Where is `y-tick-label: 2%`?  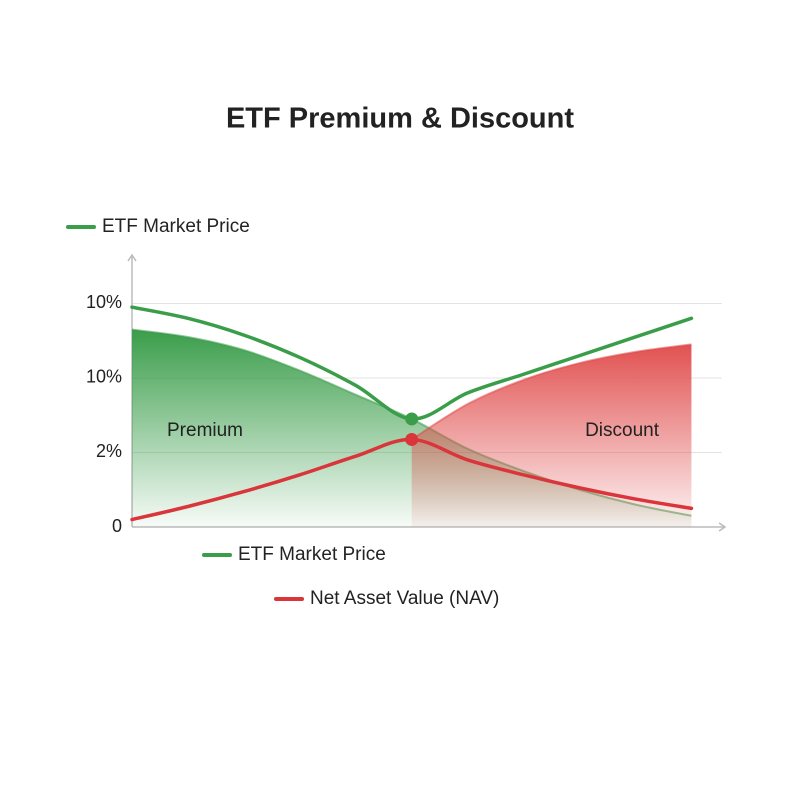
y-tick-label: 2% is located at coordinates (109, 451).